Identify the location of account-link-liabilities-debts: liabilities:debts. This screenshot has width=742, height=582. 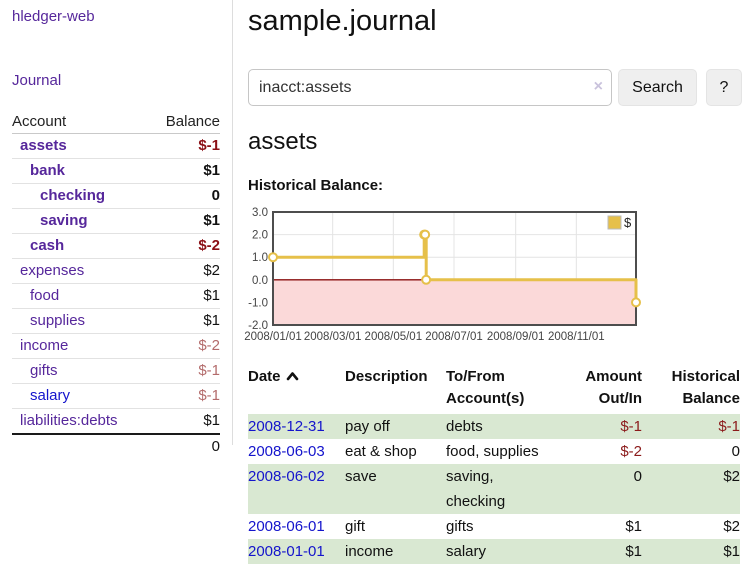
(69, 420).